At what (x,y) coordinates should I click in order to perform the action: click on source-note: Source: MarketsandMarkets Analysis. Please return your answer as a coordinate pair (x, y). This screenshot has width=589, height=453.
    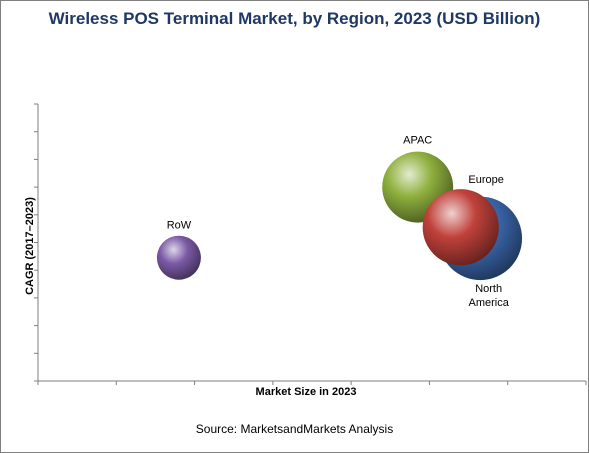
    Looking at the image, I should click on (294, 429).